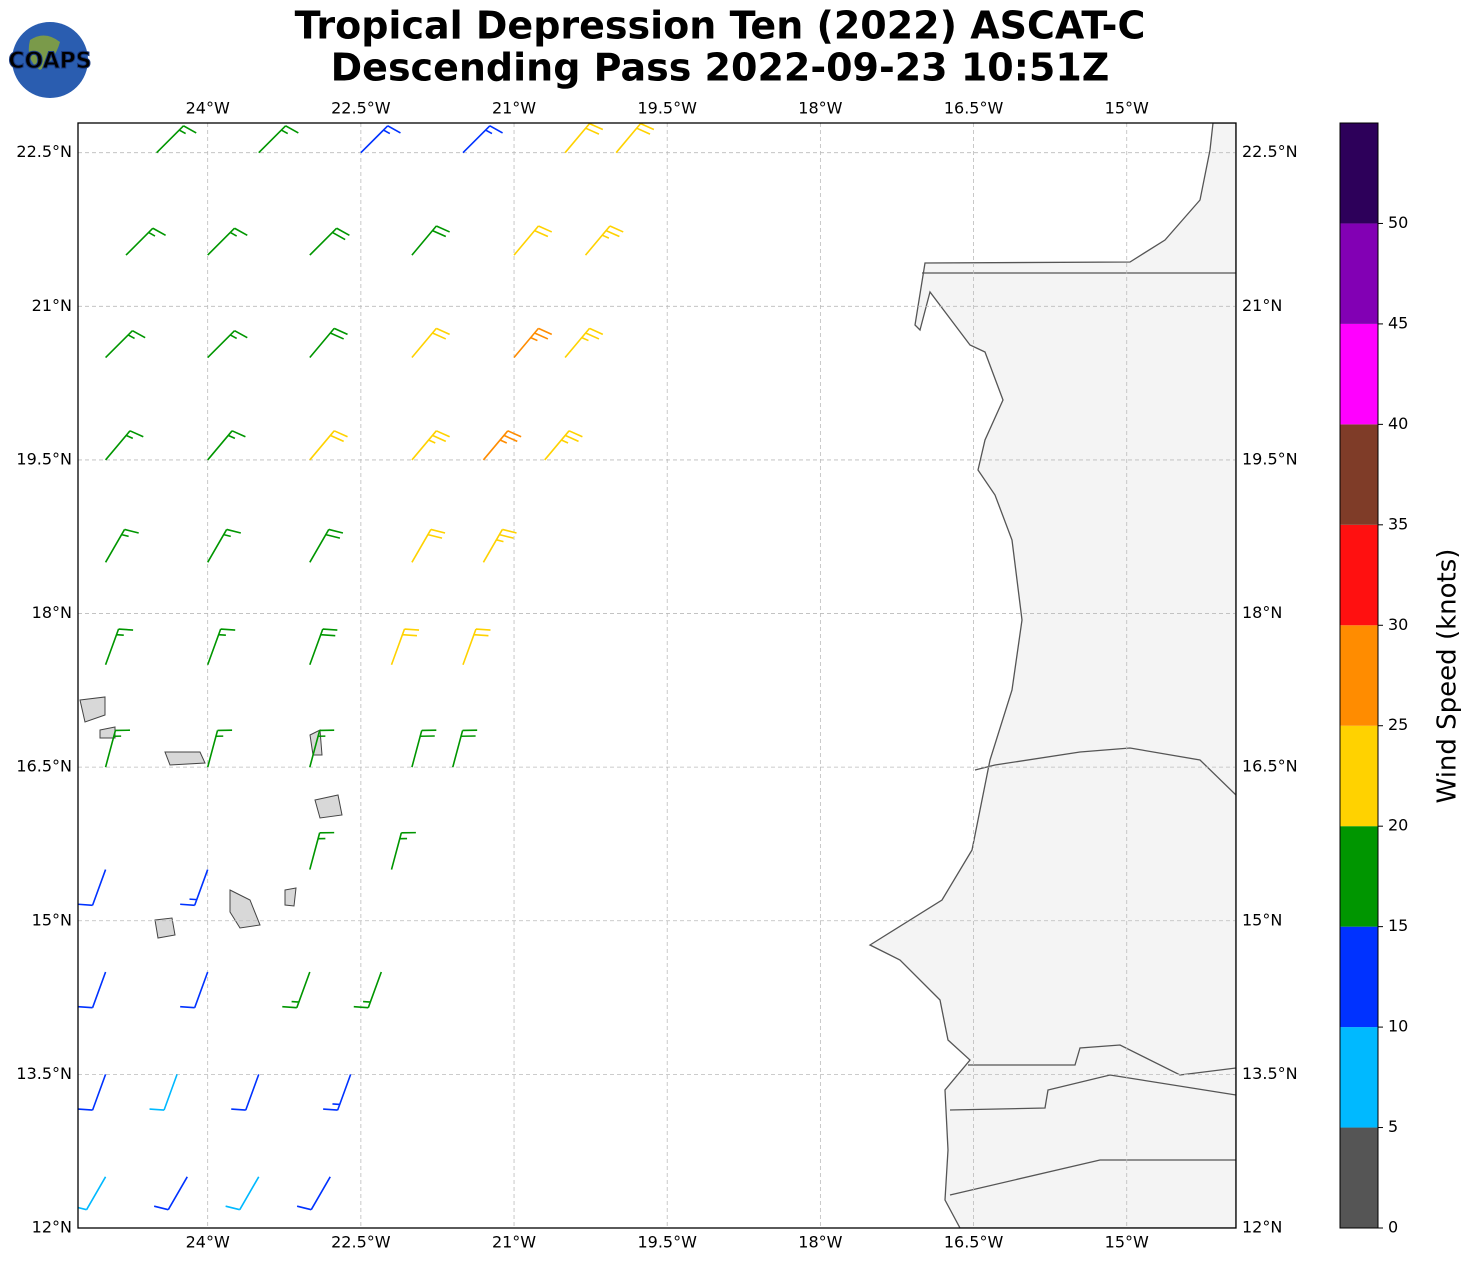  Describe the element at coordinates (1398, 222) in the screenshot. I see `colorbar-tick-label: 50` at that location.